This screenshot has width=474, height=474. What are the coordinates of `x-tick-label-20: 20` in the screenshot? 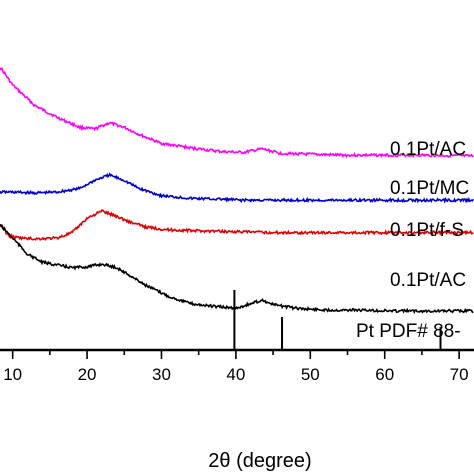 It's located at (87, 374).